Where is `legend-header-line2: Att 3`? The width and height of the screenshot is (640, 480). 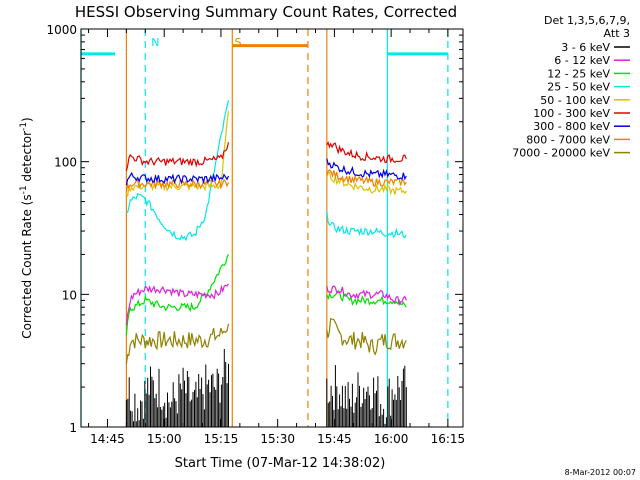 legend-header-line2: Att 3 is located at coordinates (617, 33).